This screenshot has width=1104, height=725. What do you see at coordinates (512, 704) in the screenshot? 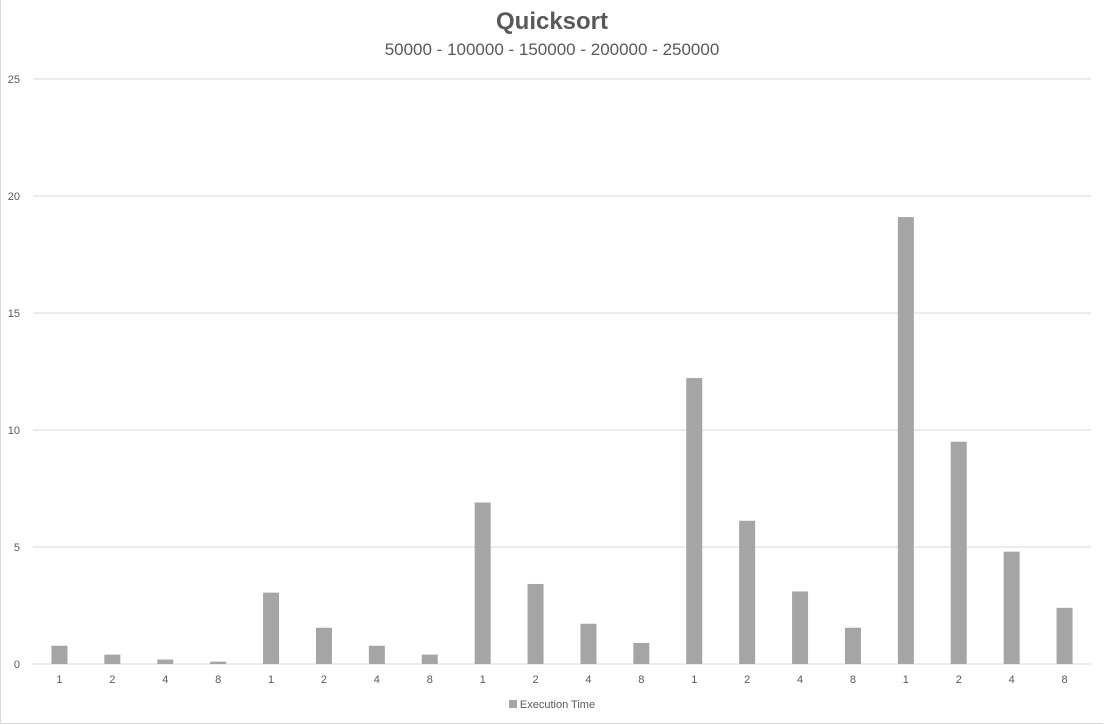
I see `legend-swatch` at bounding box center [512, 704].